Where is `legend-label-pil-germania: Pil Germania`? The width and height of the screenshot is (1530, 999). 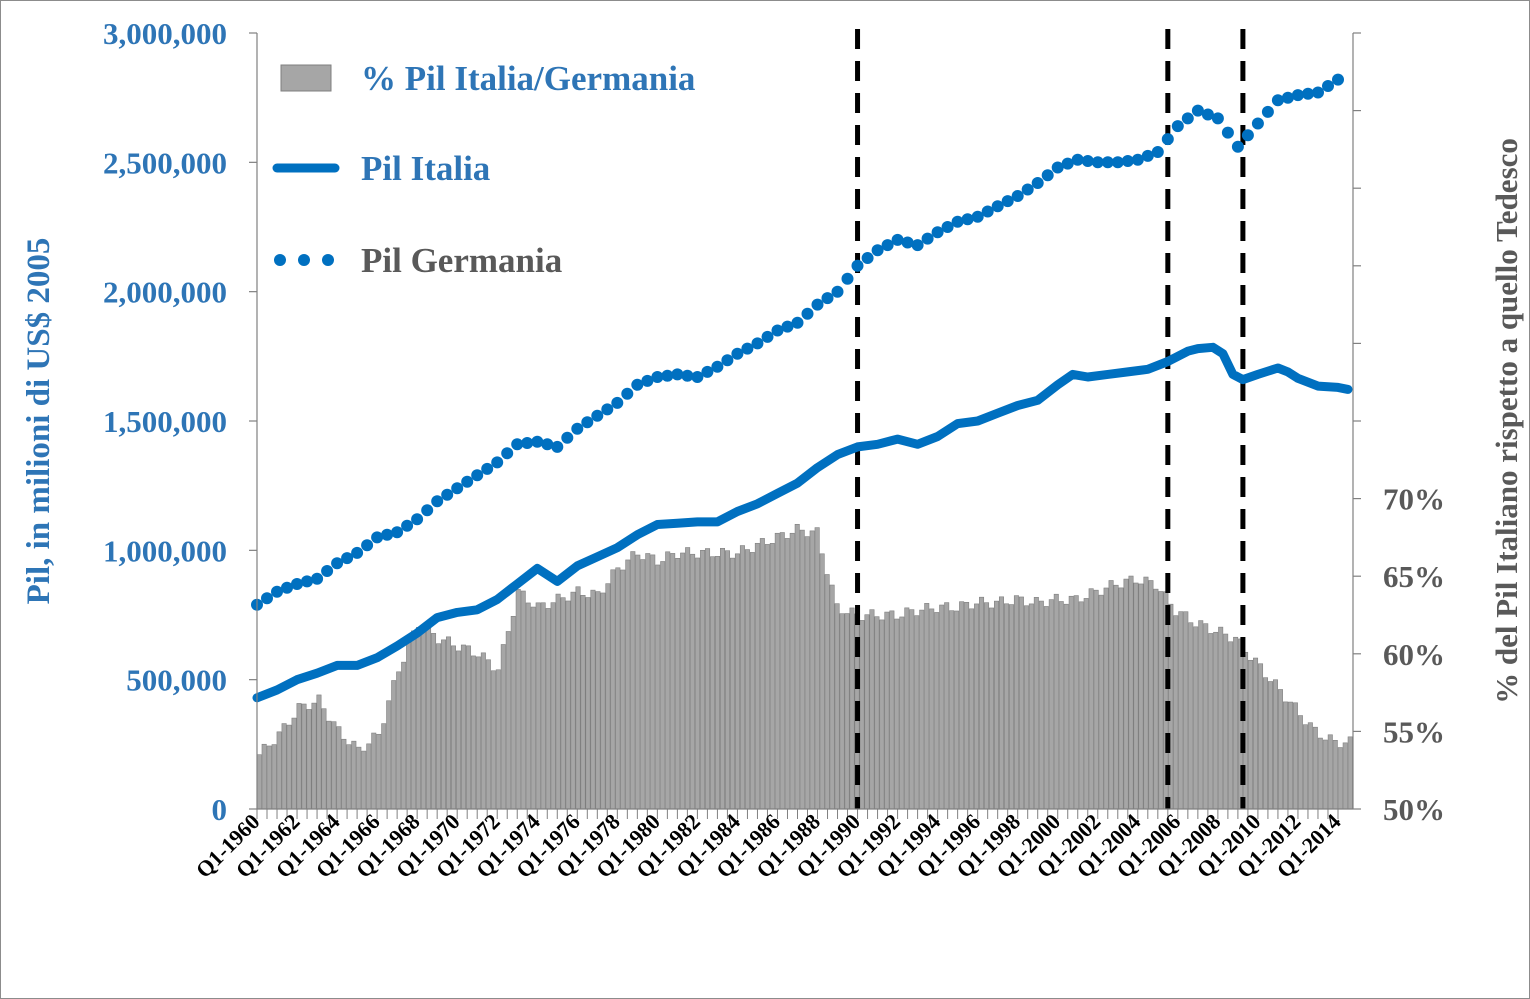 legend-label-pil-germania: Pil Germania is located at coordinates (461, 260).